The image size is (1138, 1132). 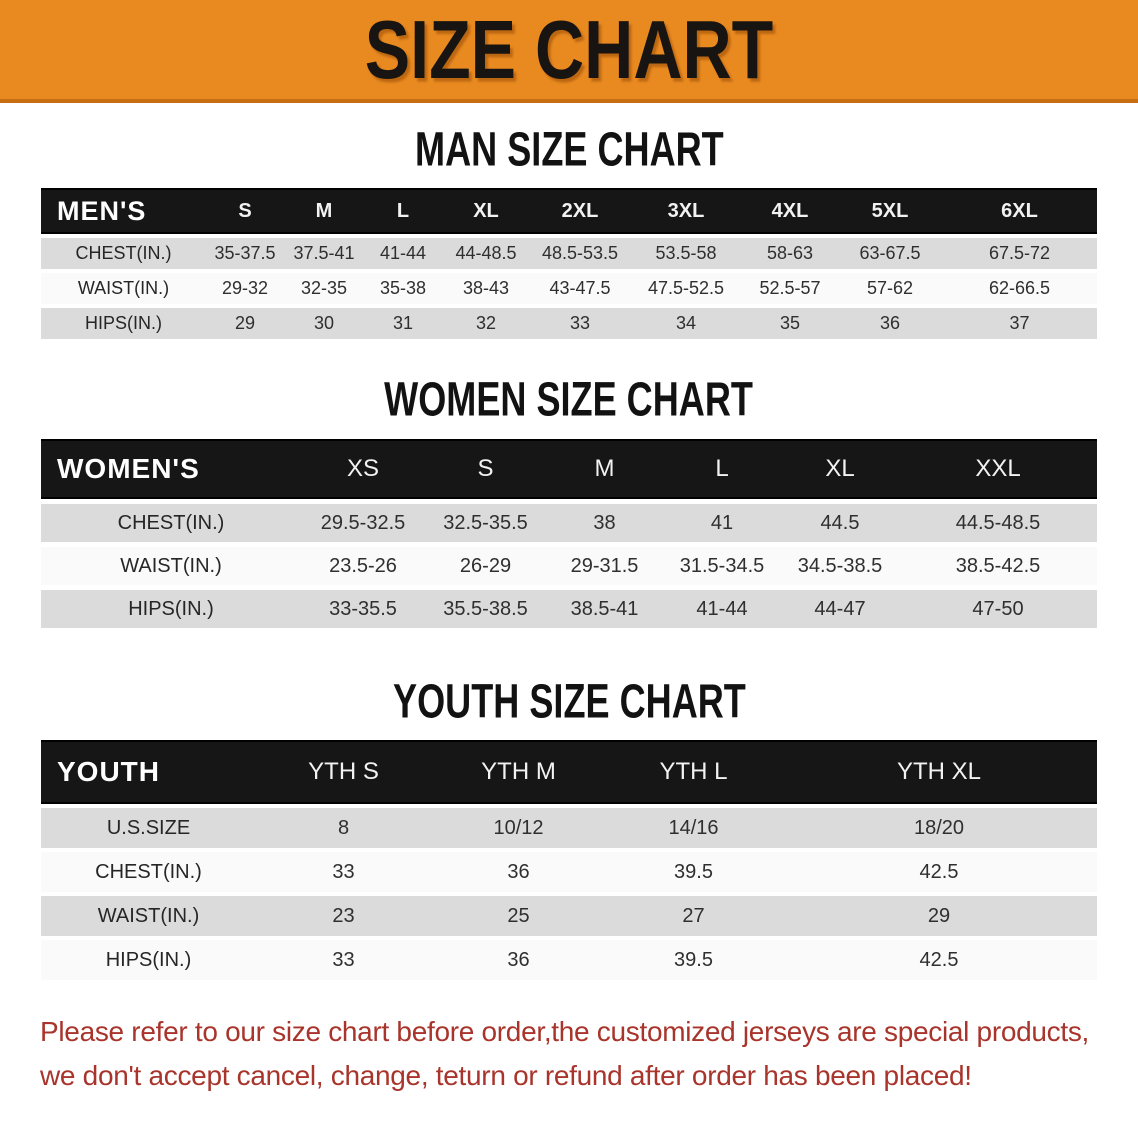 I want to click on size-value-cell: 25, so click(x=518, y=916).